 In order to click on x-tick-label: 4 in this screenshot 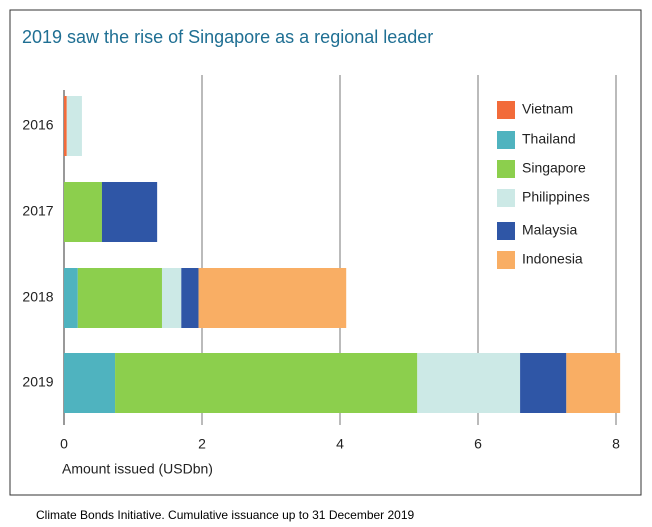, I will do `click(340, 444)`.